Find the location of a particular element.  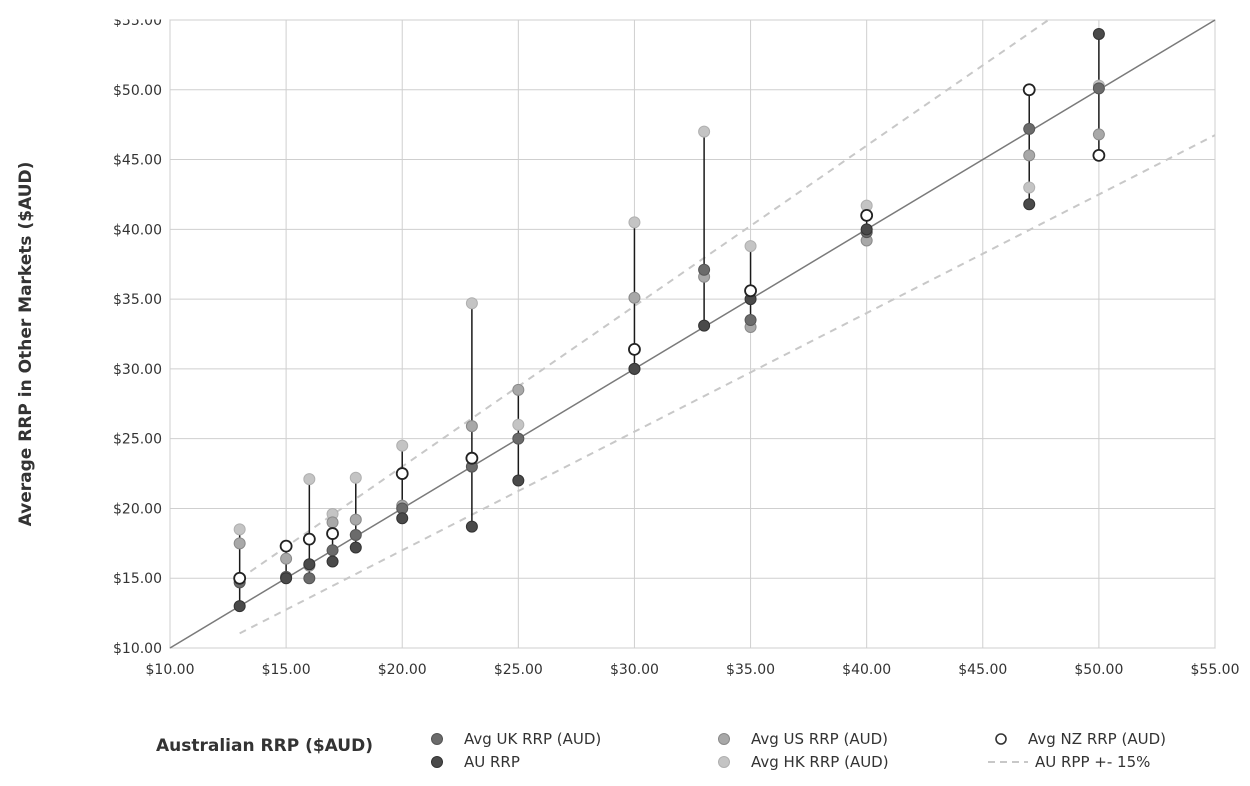

x-tick-label: $50.00 is located at coordinates (1098, 670).